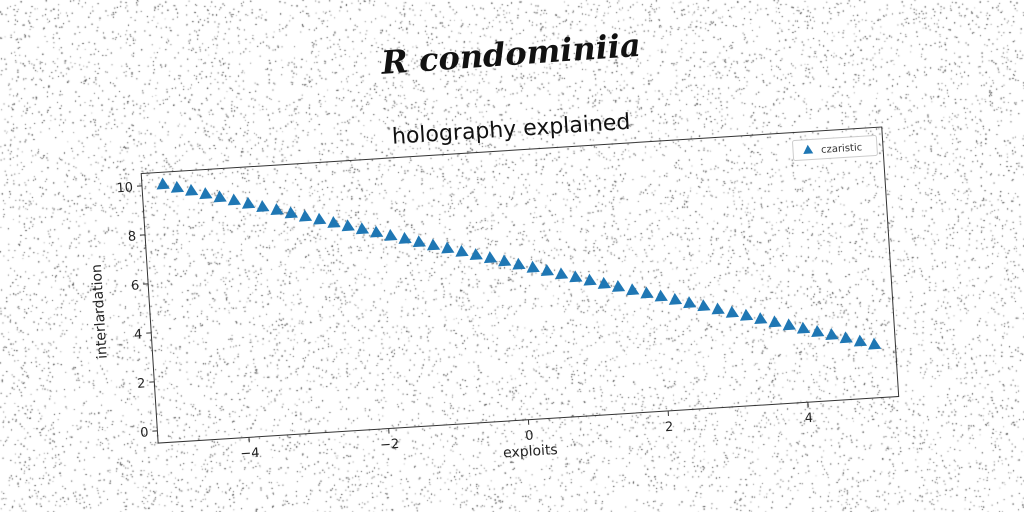 The height and width of the screenshot is (512, 1024). Describe the element at coordinates (131, 236) in the screenshot. I see `y-tick-label: 8` at that location.